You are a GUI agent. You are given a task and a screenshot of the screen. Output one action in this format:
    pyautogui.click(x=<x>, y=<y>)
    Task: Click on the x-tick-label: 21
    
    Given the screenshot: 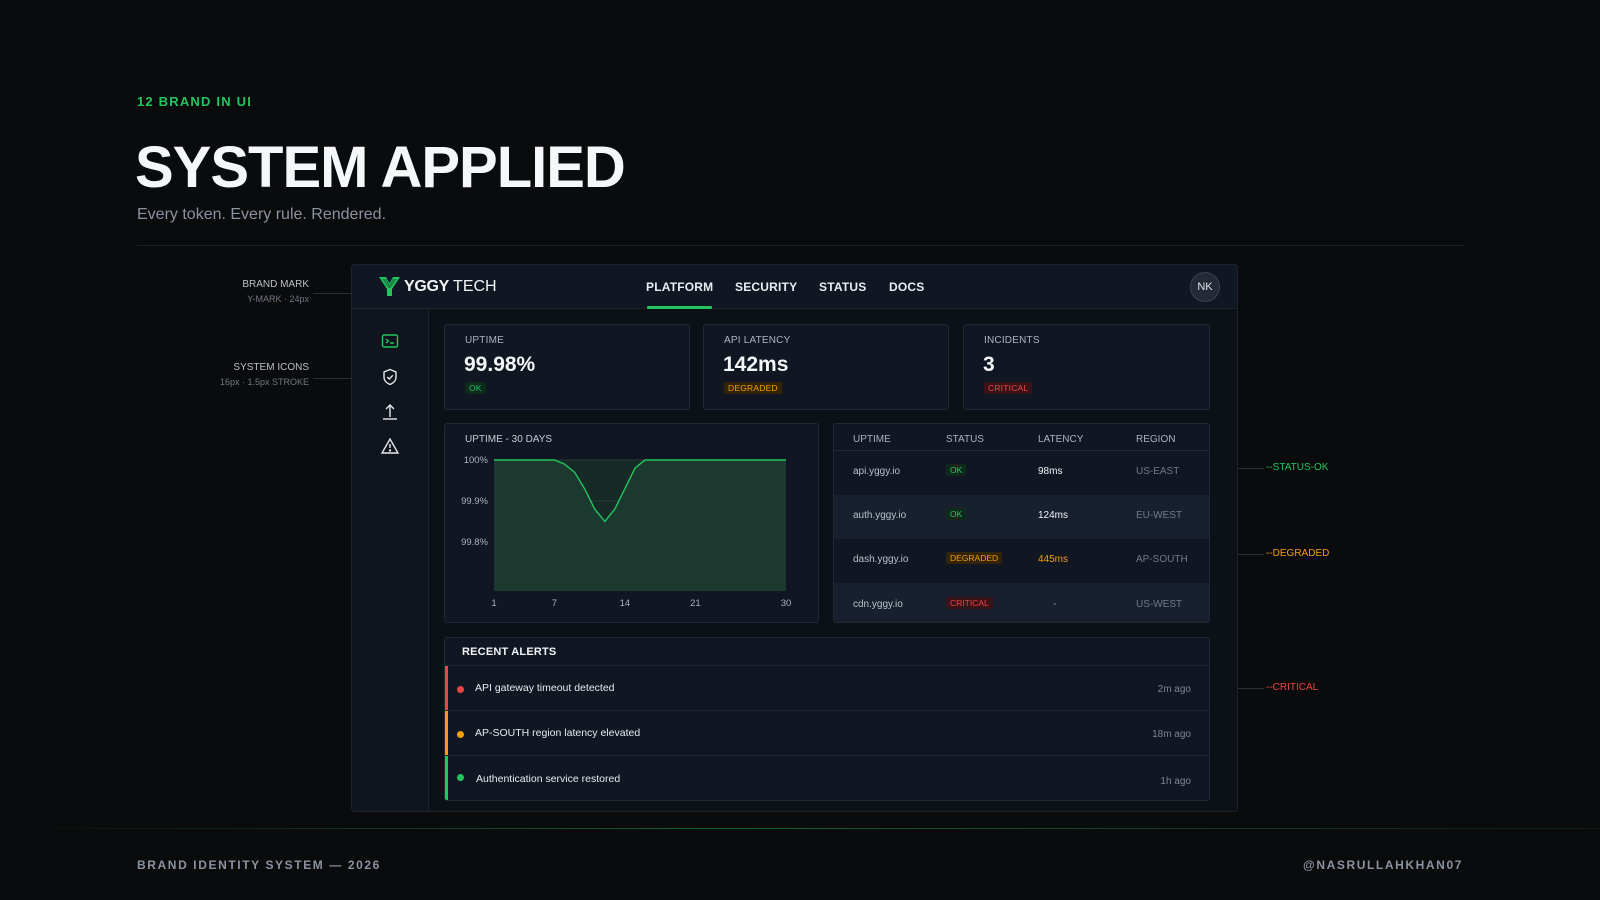 What is the action you would take?
    pyautogui.click(x=695, y=603)
    